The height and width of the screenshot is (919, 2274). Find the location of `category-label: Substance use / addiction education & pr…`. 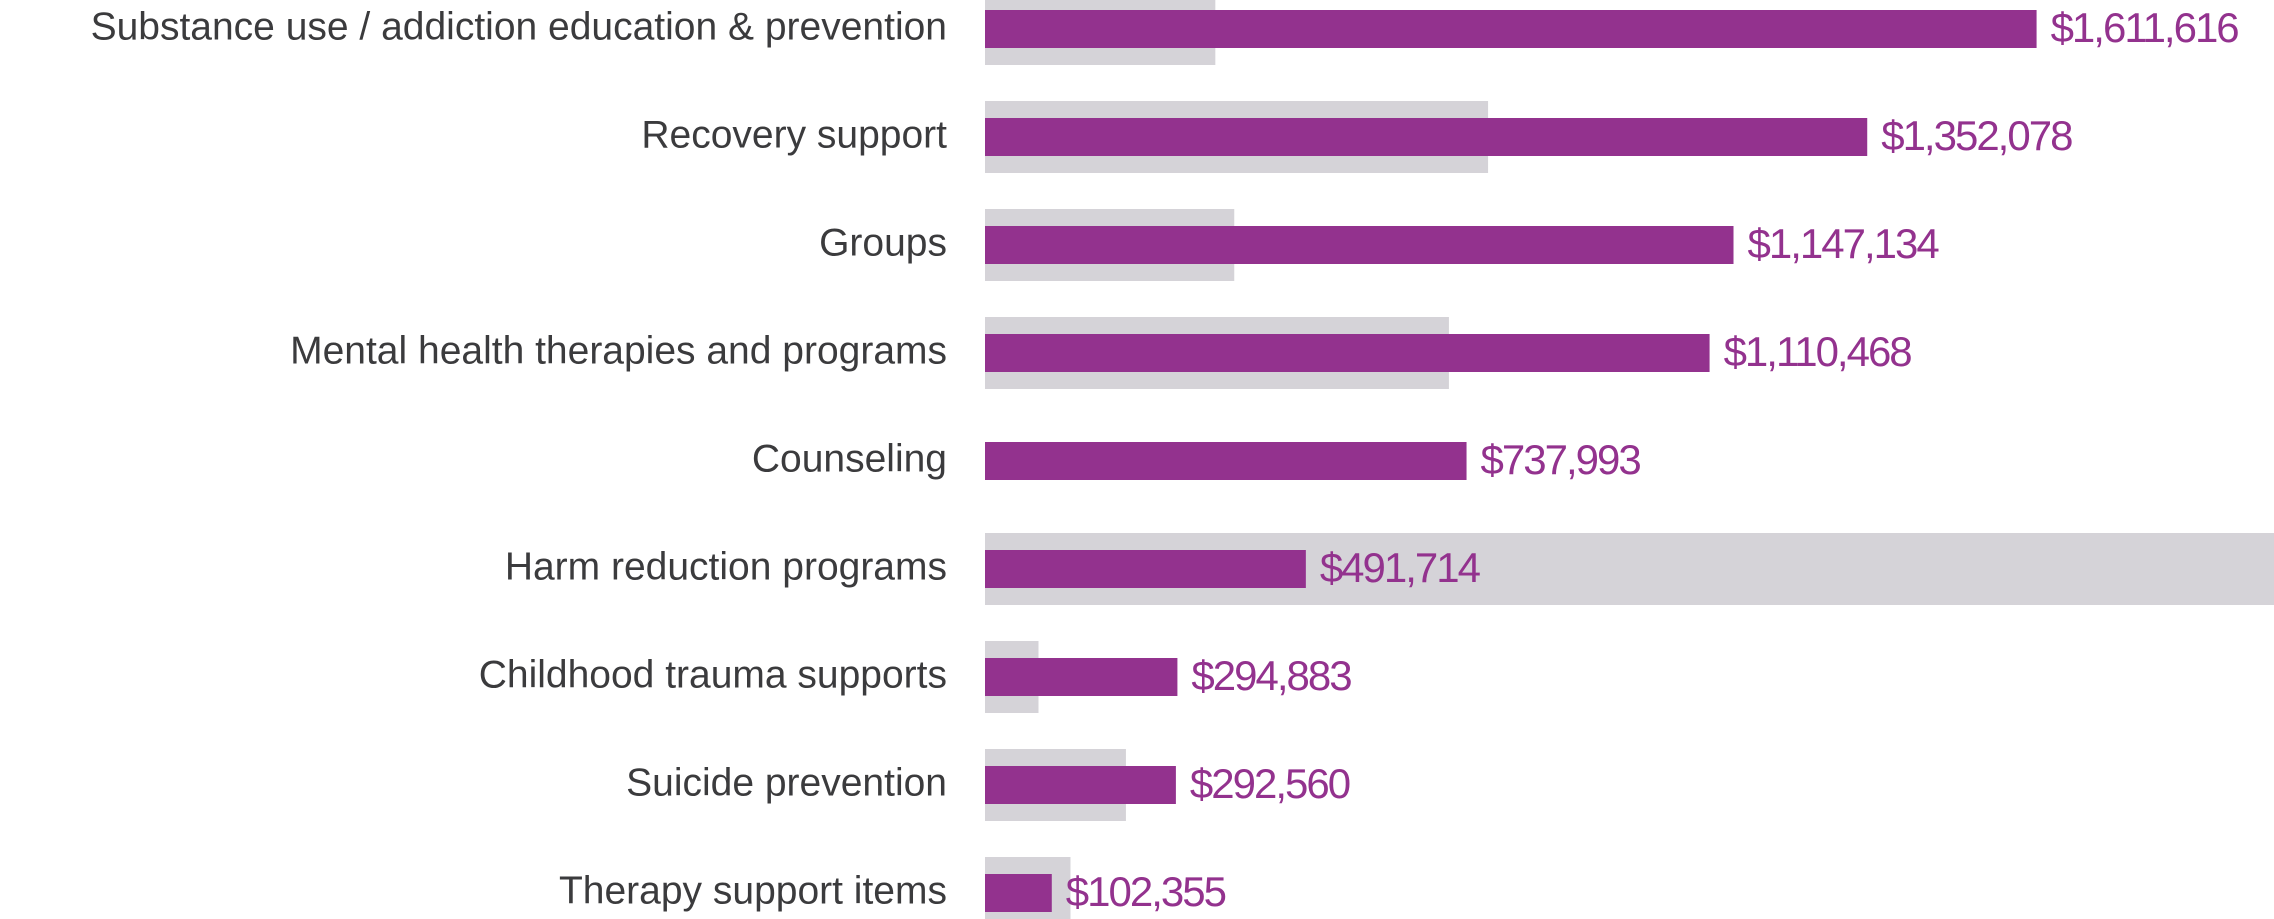

category-label: Substance use / addiction education & pr… is located at coordinates (519, 26).